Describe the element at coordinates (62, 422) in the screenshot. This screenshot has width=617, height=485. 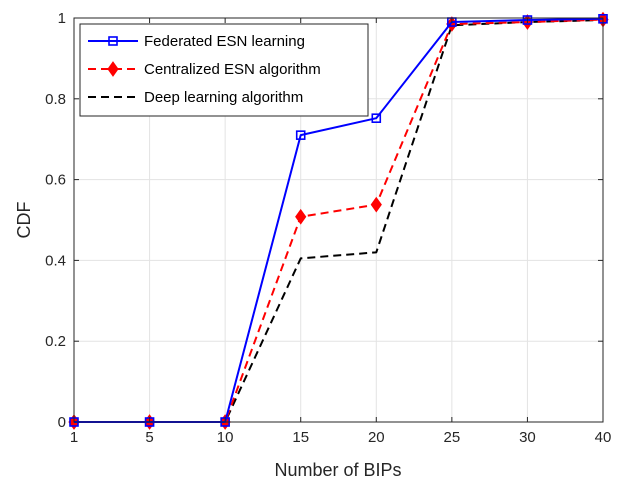
I see `y-tick-label: 0` at that location.